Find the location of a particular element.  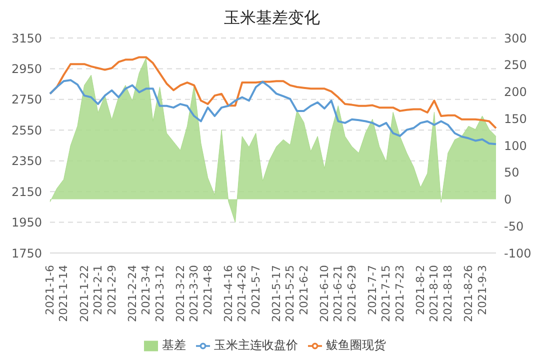

x-tick-label: 2021-2-24 is located at coordinates (132, 293).